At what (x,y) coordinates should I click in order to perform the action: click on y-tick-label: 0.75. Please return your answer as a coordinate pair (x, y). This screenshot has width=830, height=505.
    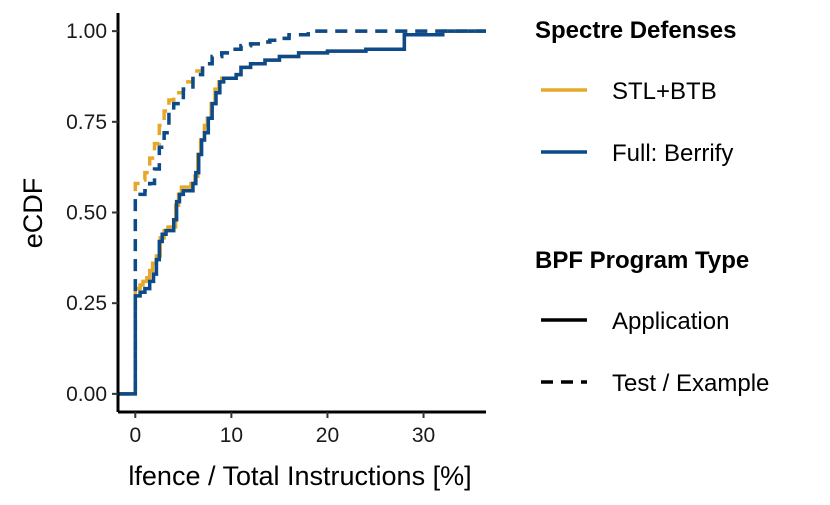
    Looking at the image, I should click on (86, 122).